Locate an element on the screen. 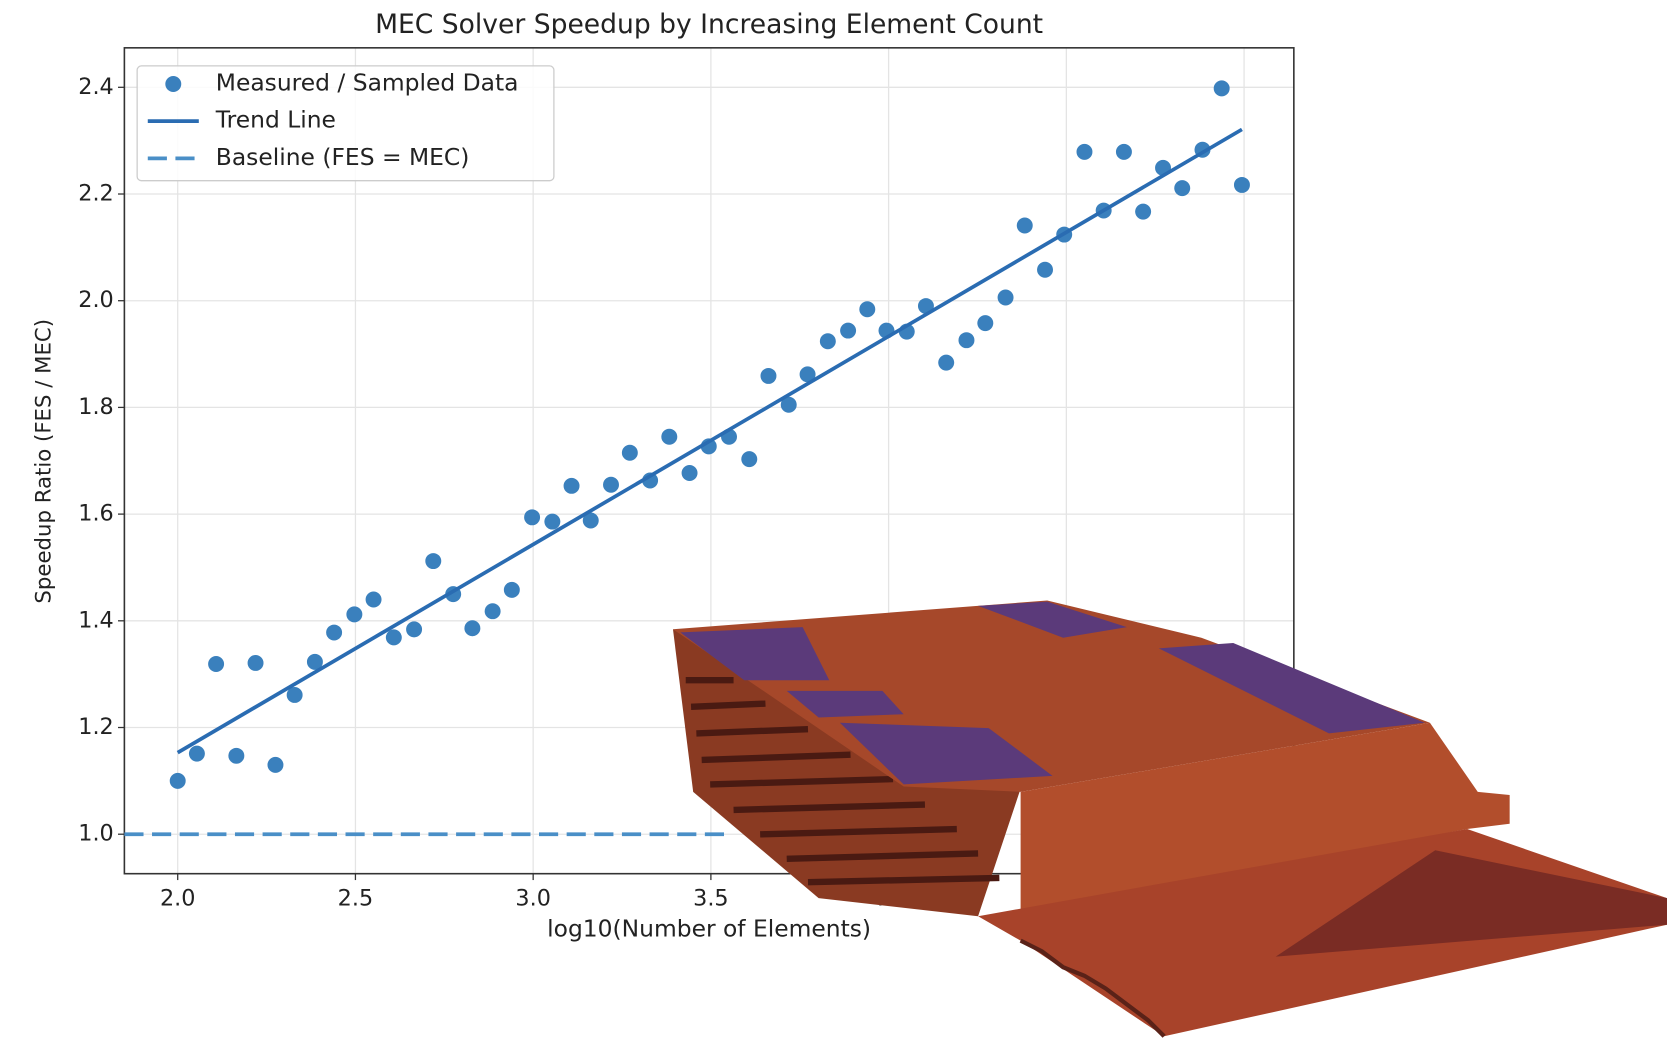  render-slats is located at coordinates (842, 781).